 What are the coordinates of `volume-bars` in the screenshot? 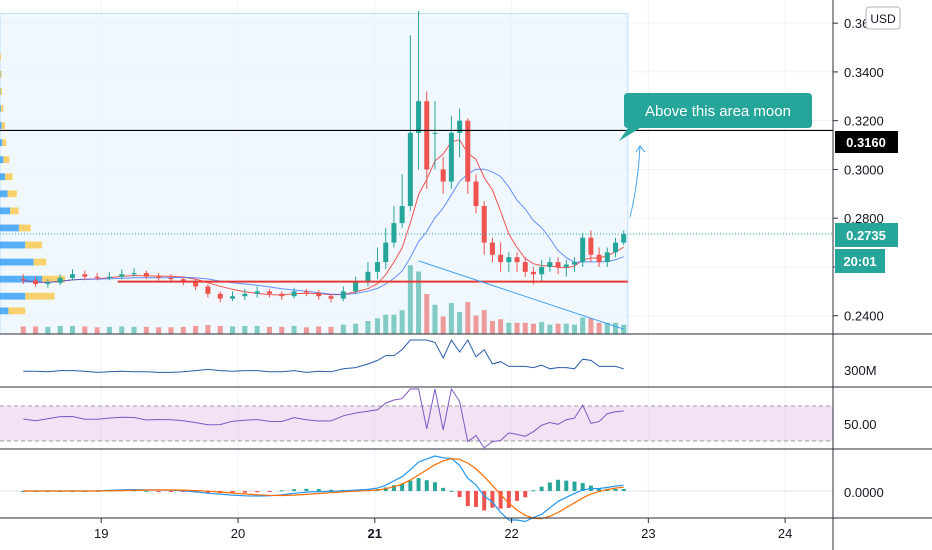 It's located at (323, 299).